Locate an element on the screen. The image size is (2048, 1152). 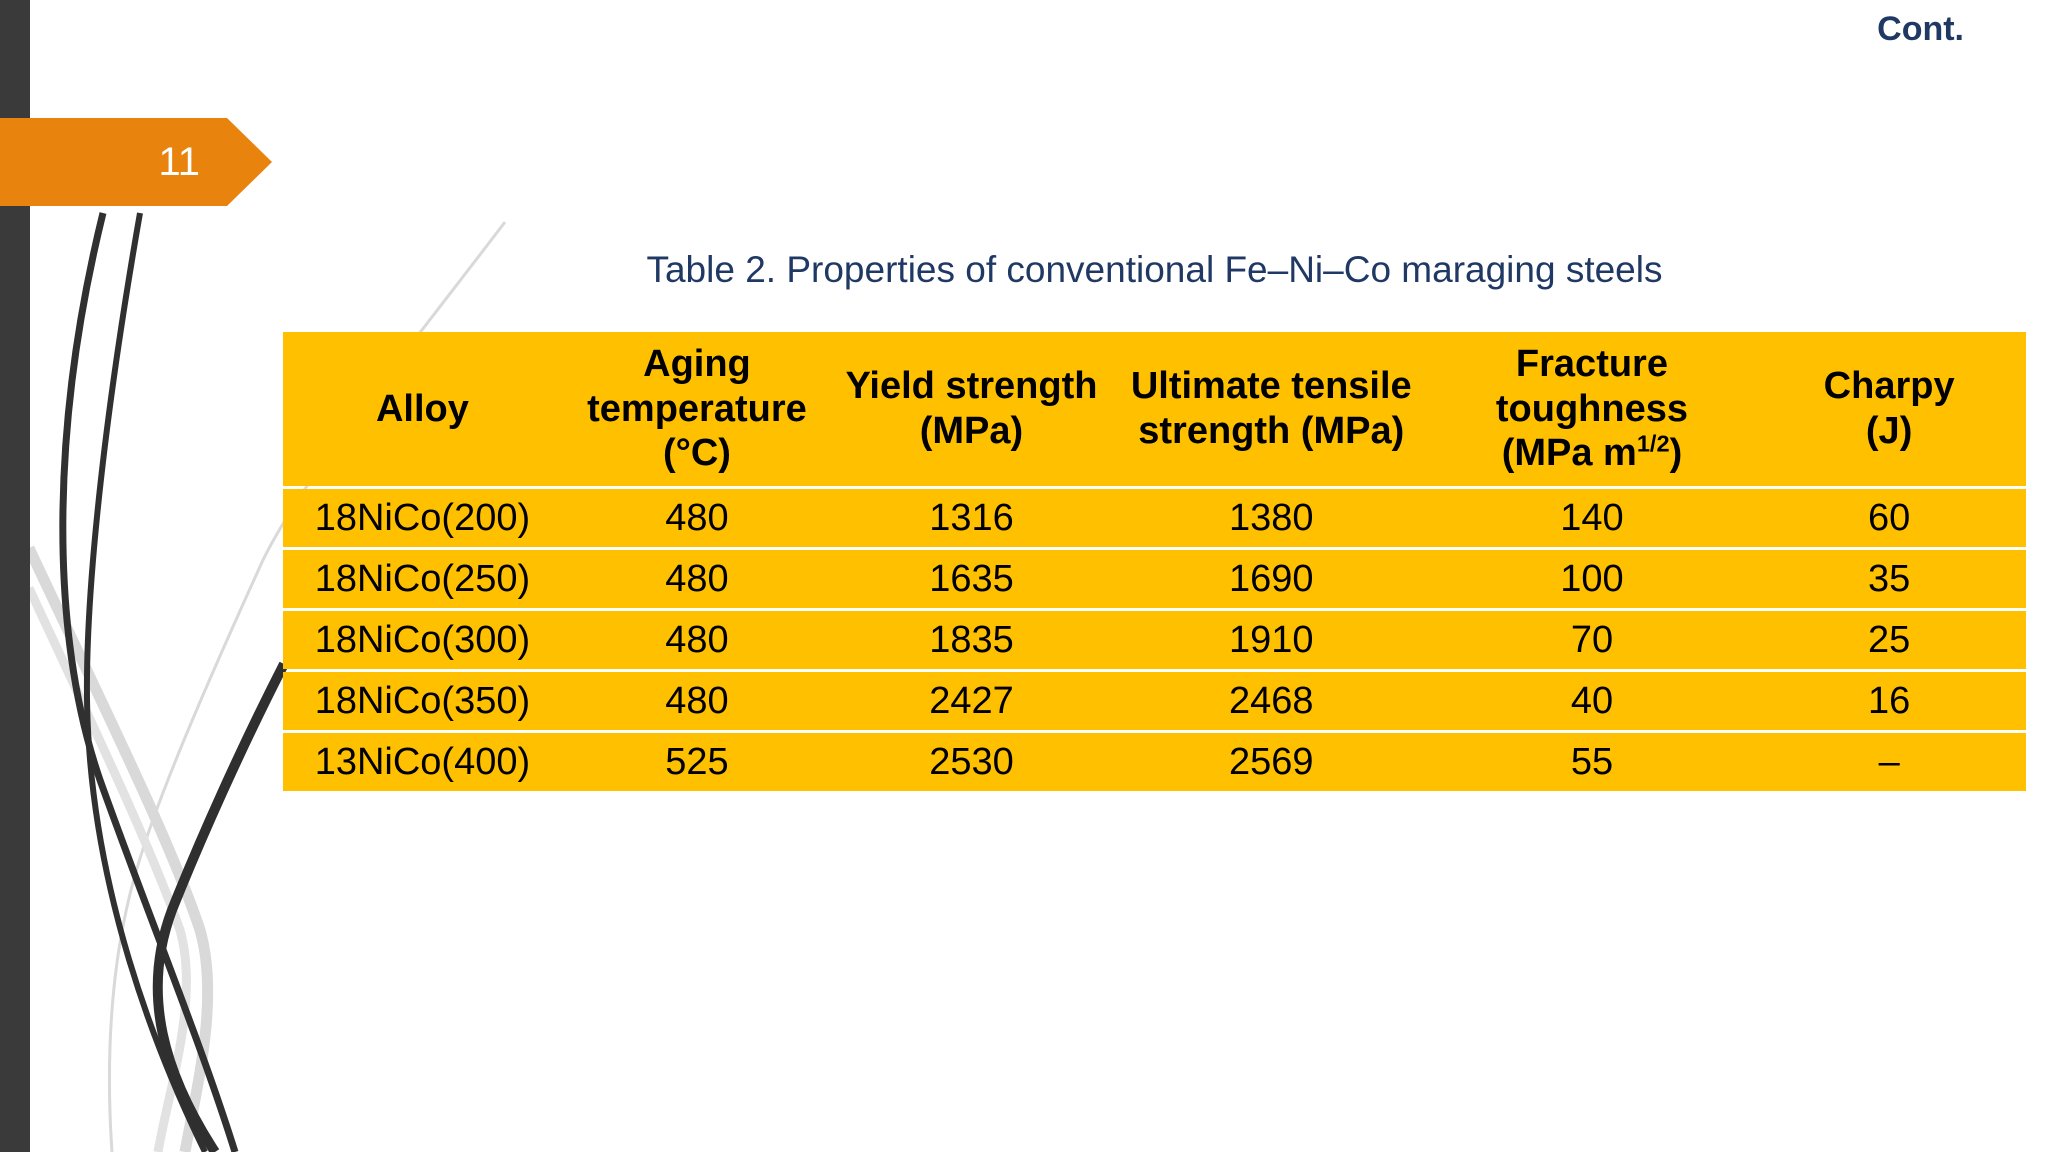
header-yield-strength: Yield strength (MPa) is located at coordinates (971, 408).